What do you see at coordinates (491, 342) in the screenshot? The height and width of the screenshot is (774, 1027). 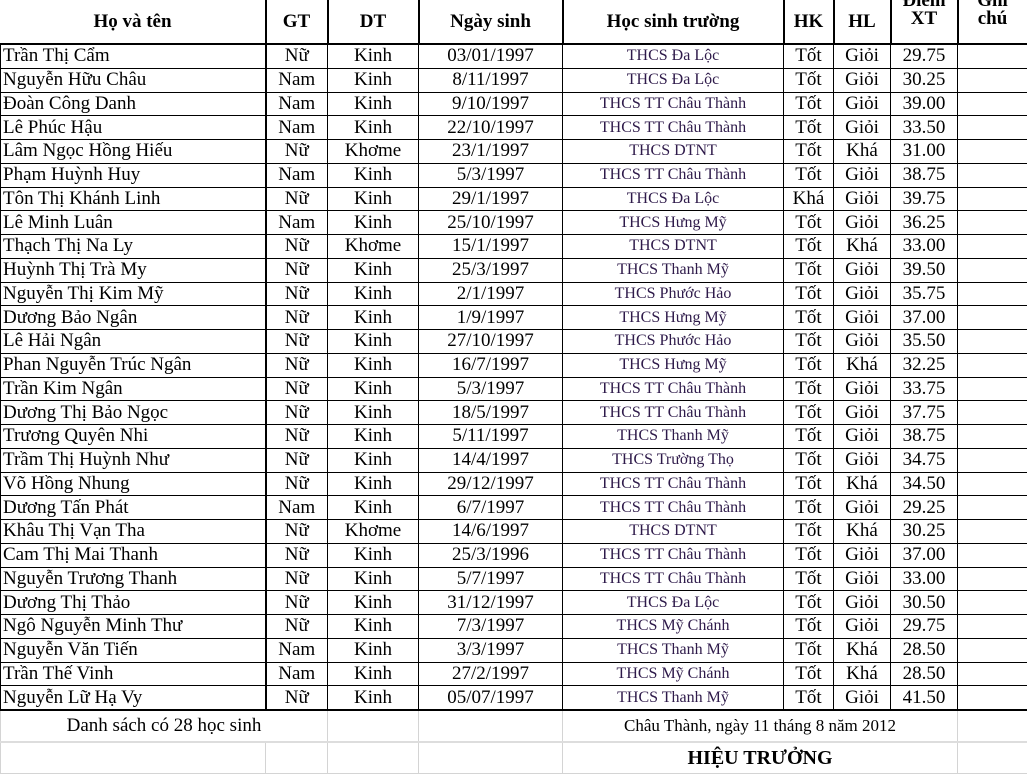 I see `cell-birthdate: 27/10/1997` at bounding box center [491, 342].